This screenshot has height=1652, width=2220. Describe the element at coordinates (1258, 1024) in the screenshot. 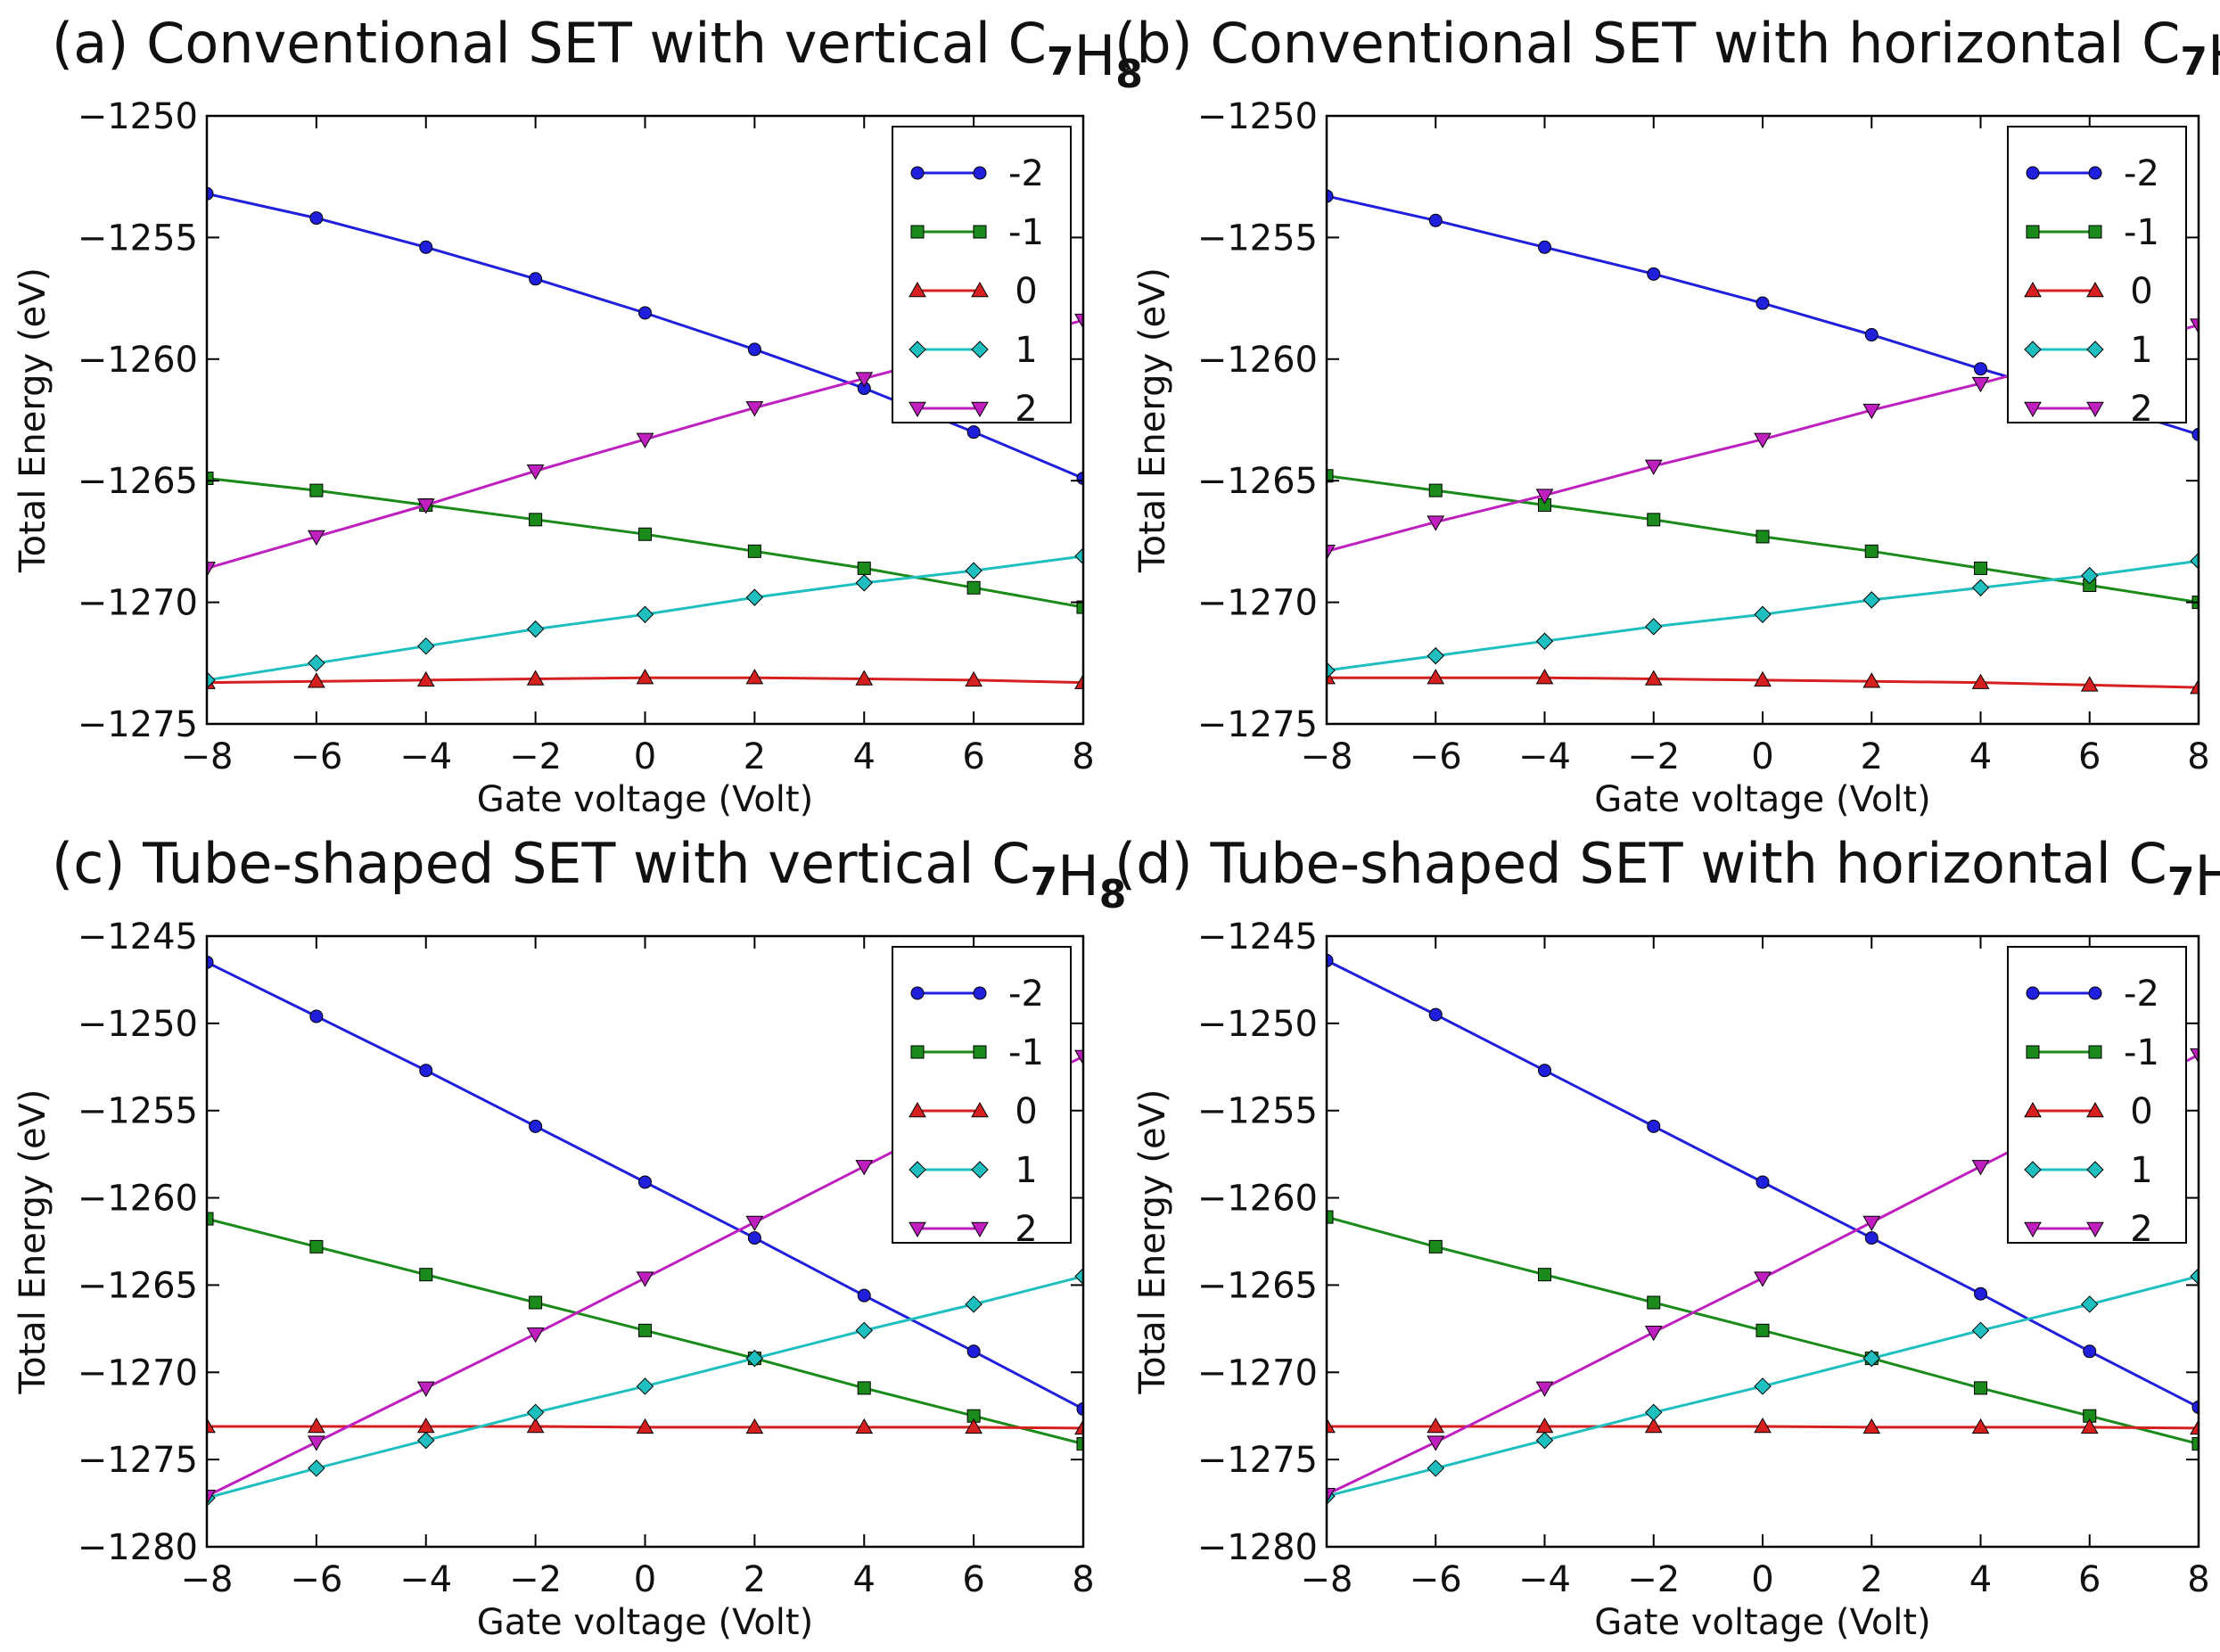

I see `y-tick-label: −1250` at that location.